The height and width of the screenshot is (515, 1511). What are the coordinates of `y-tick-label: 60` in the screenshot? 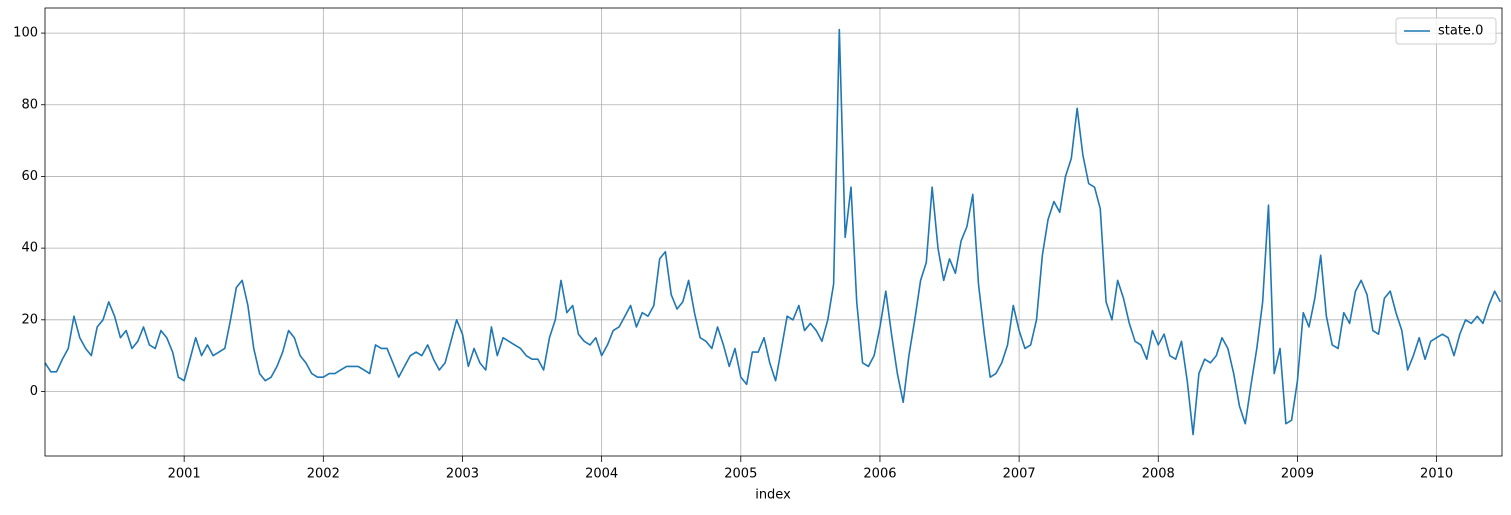 It's located at (29, 176).